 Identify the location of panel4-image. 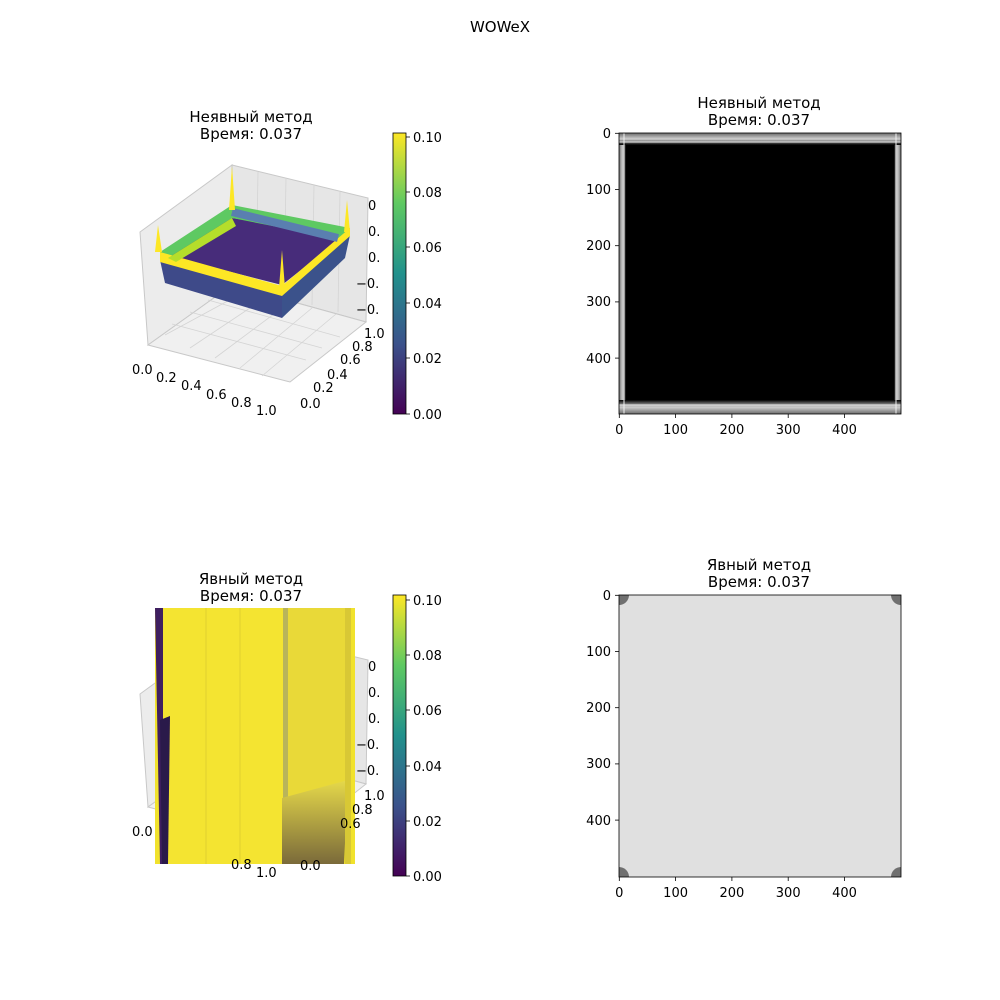
(760, 736).